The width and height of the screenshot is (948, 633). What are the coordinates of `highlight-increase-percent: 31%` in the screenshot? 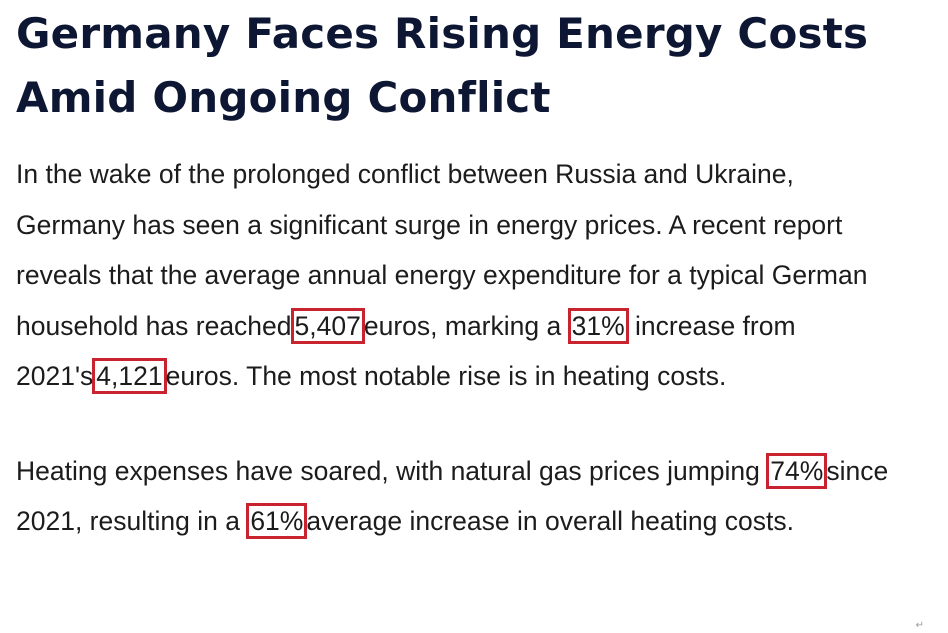 It's located at (598, 325).